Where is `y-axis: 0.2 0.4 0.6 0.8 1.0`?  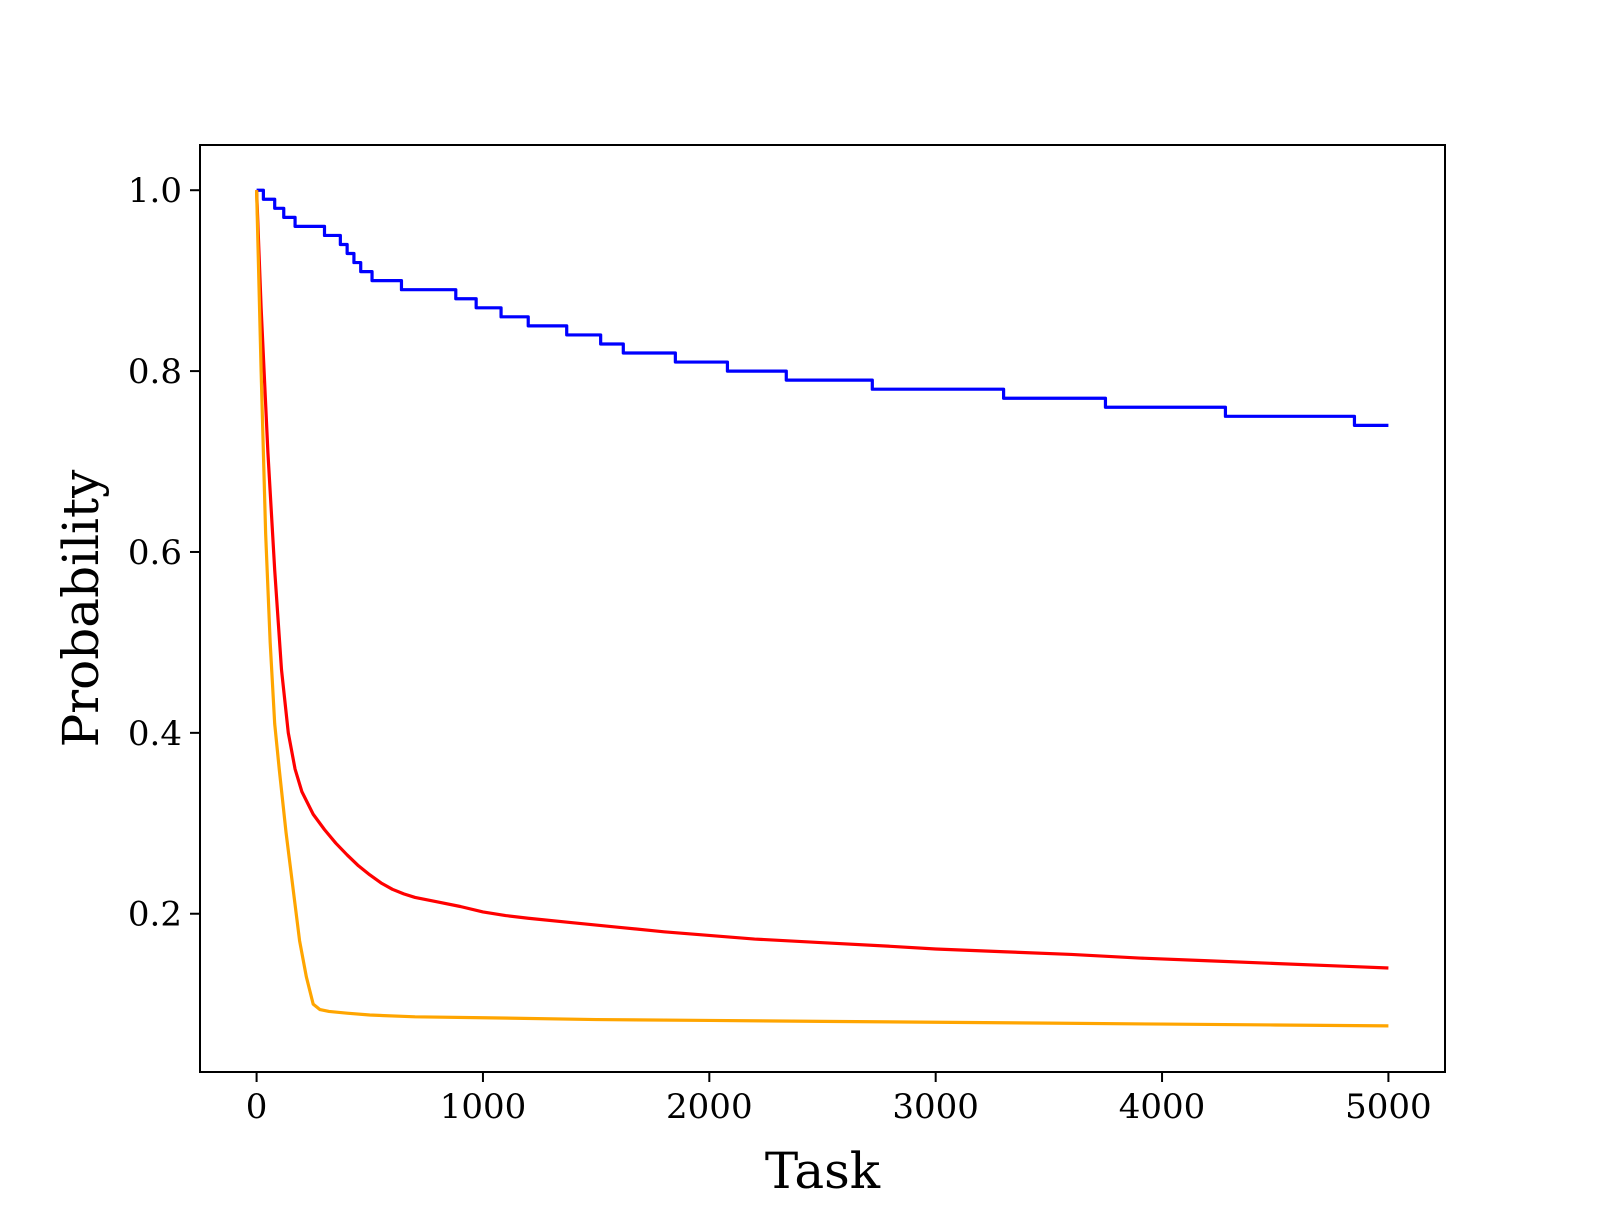
y-axis: 0.2 0.4 0.6 0.8 1.0 is located at coordinates (164, 553).